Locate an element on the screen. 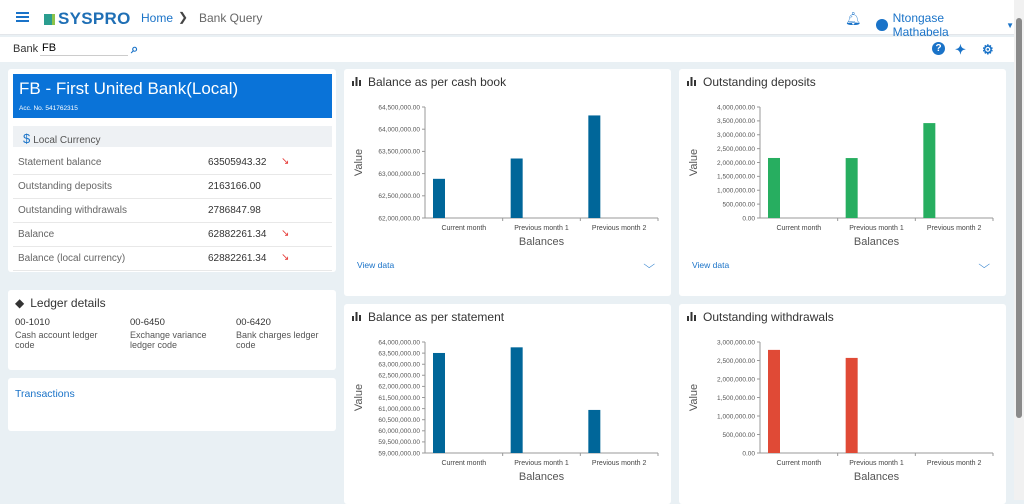 This screenshot has height=504, width=1024. bank-label: Bank is located at coordinates (26, 49).